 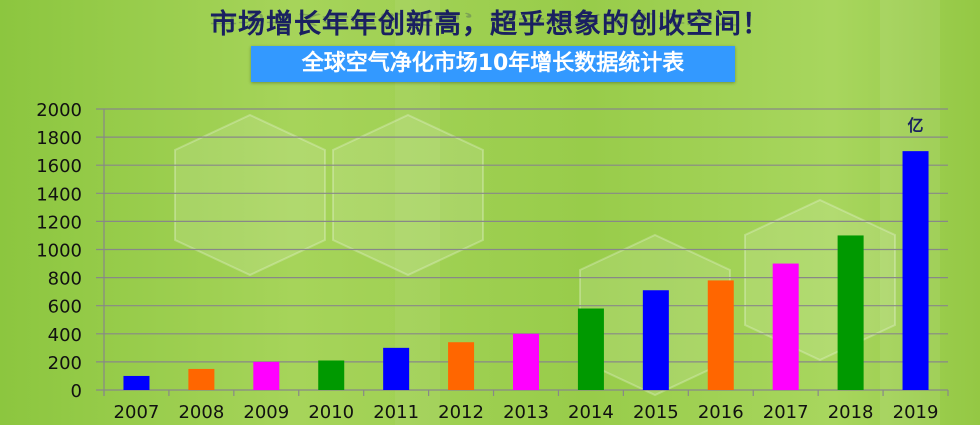 What do you see at coordinates (201, 379) in the screenshot?
I see `bar-2008` at bounding box center [201, 379].